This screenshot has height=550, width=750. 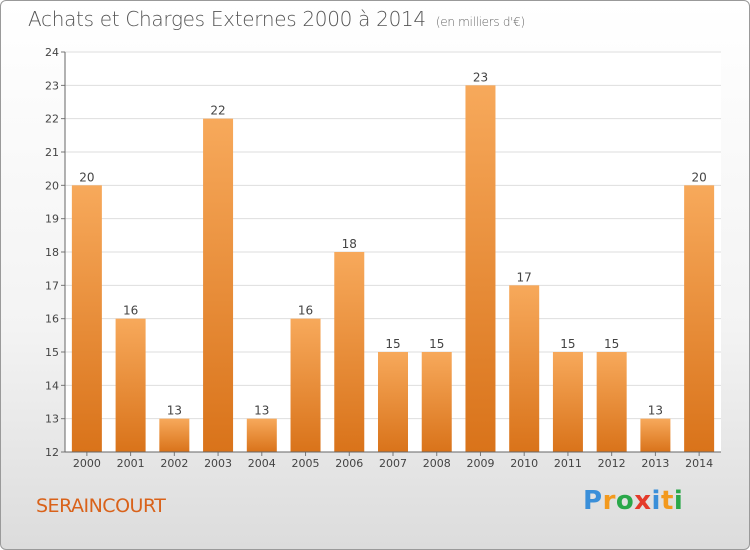 I want to click on x-tick-label: 2003, so click(x=218, y=463).